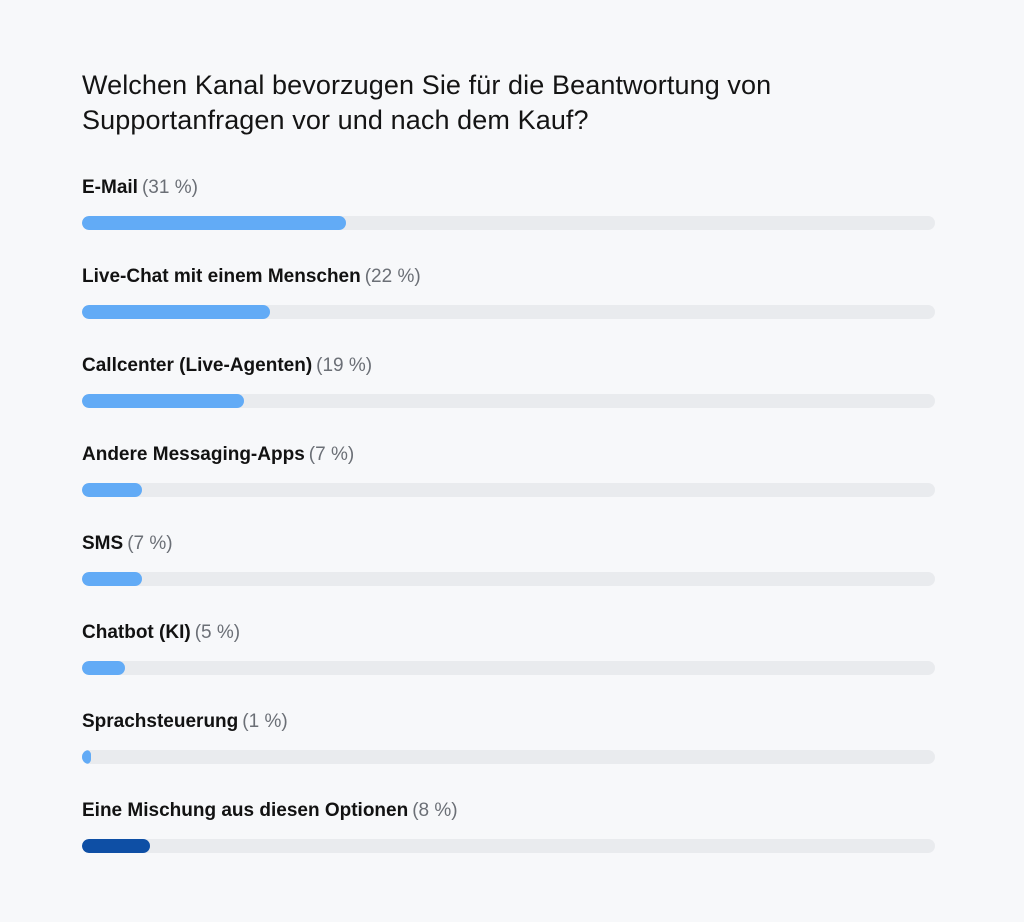 This screenshot has width=1024, height=922. I want to click on value-label: (1 %), so click(265, 721).